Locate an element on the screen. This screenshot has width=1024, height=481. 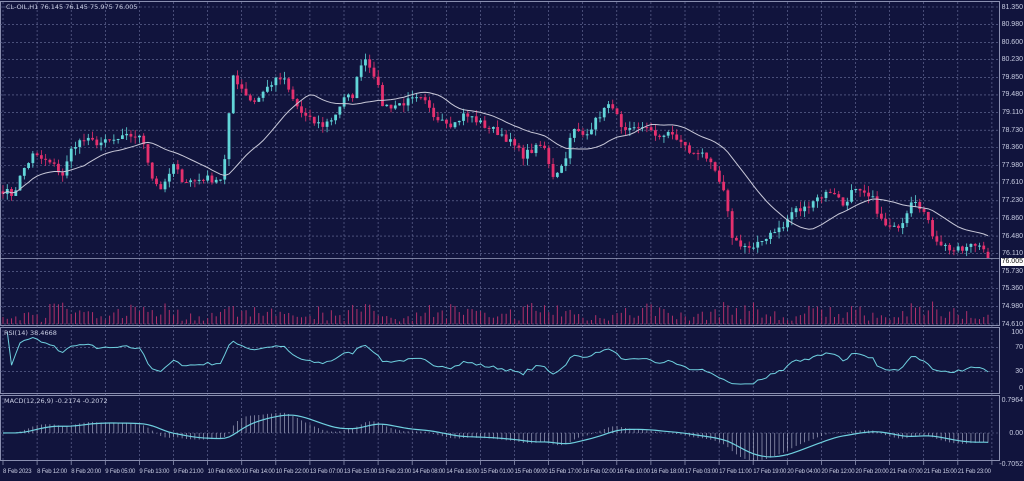
price-tick: 76.480 is located at coordinates (1012, 236).